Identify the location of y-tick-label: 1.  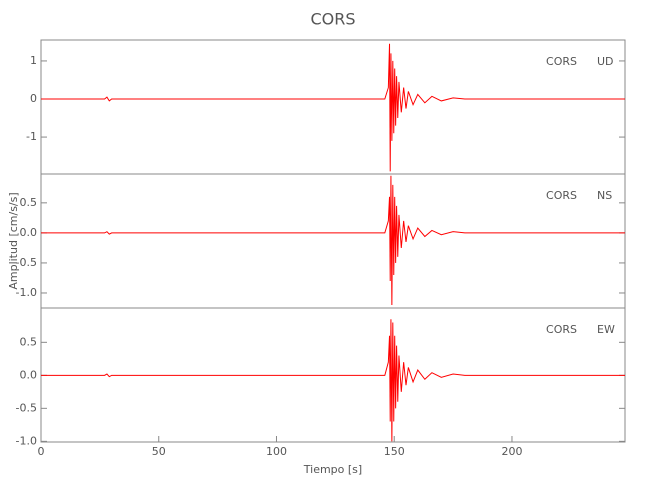
(33, 60).